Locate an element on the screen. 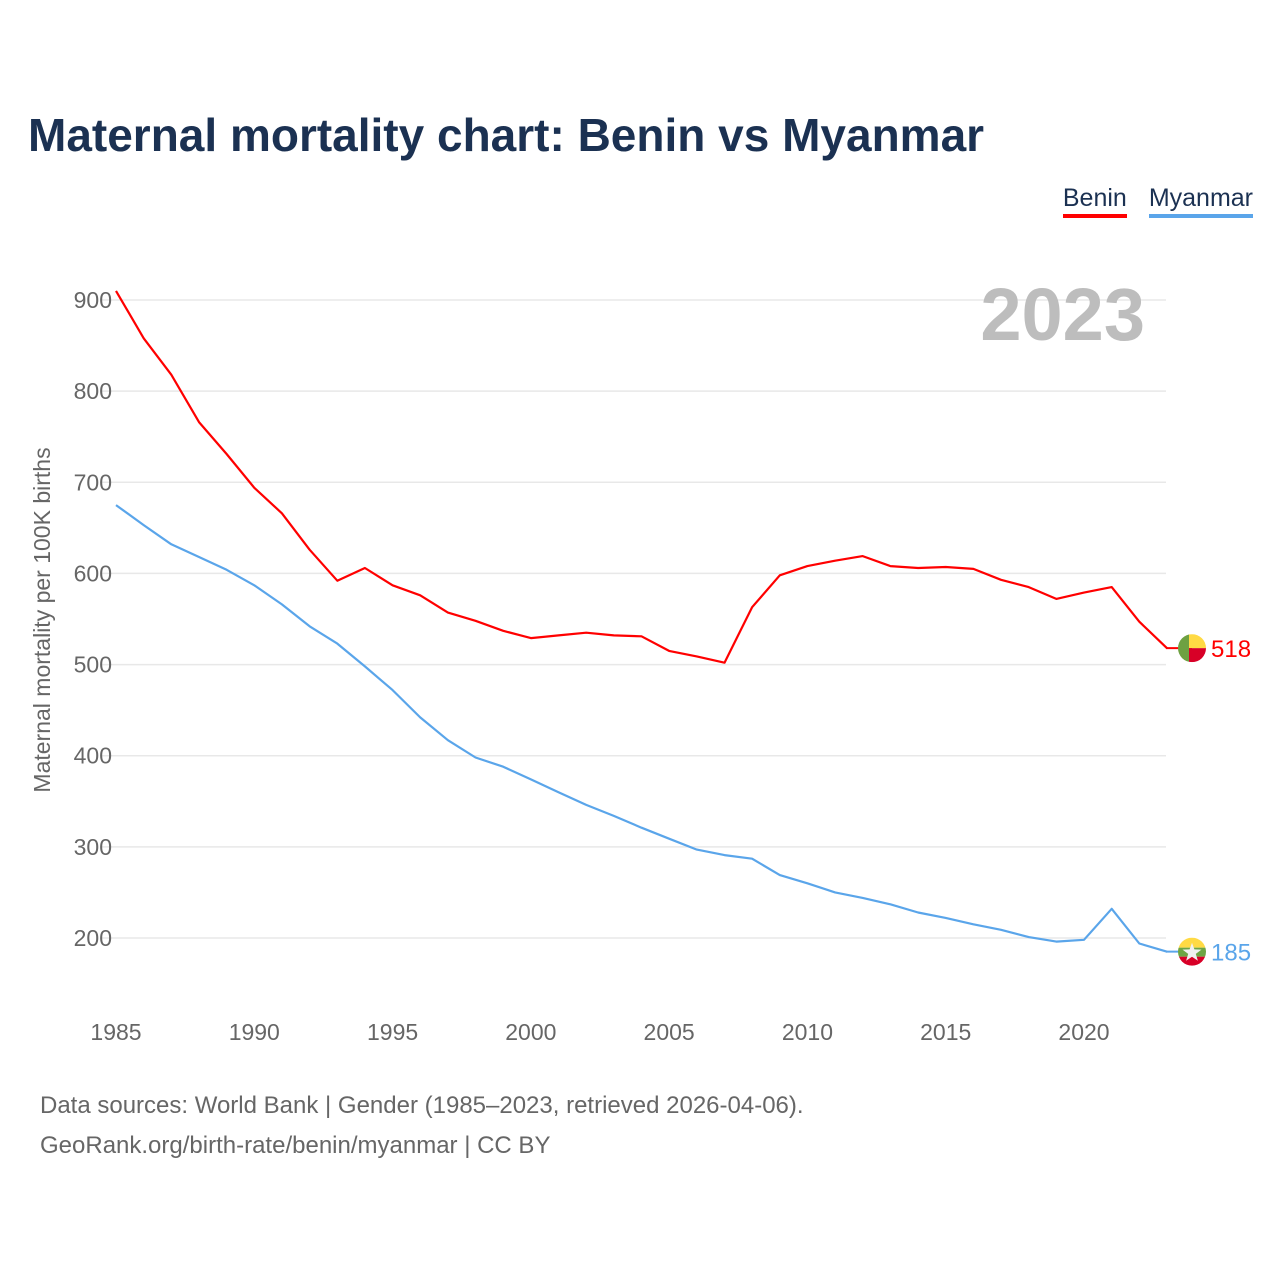 The height and width of the screenshot is (1280, 1280). y-tick-label: 500 is located at coordinates (93, 665).